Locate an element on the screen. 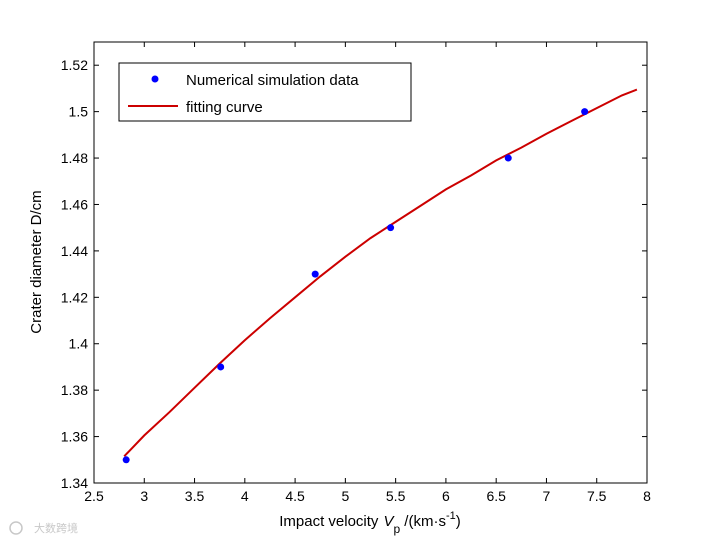  x-tick-label: 5 is located at coordinates (345, 496).